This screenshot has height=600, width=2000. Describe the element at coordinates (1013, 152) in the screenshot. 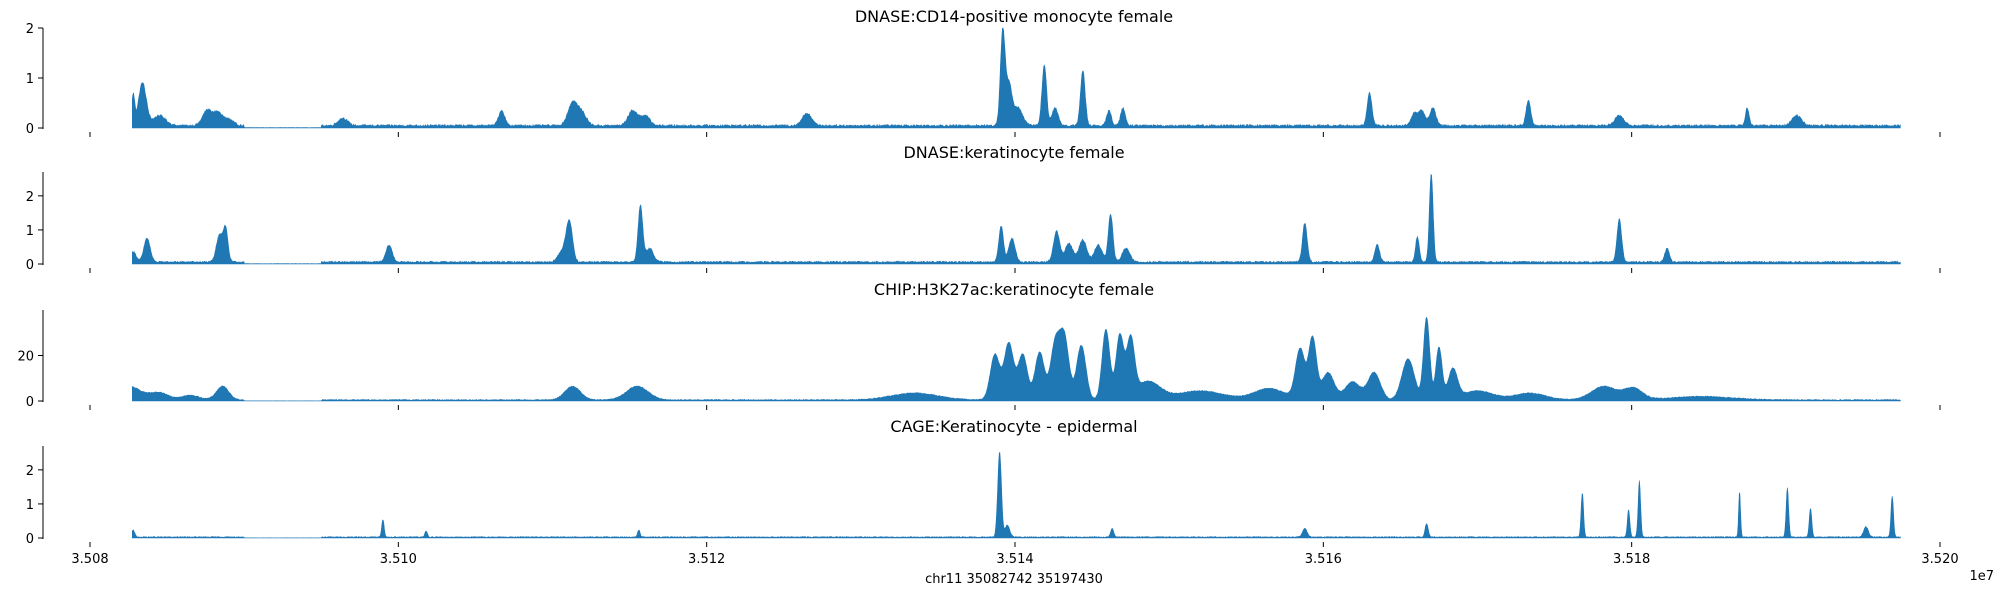

I see `track-title: DNASE:keratinocyte female` at that location.